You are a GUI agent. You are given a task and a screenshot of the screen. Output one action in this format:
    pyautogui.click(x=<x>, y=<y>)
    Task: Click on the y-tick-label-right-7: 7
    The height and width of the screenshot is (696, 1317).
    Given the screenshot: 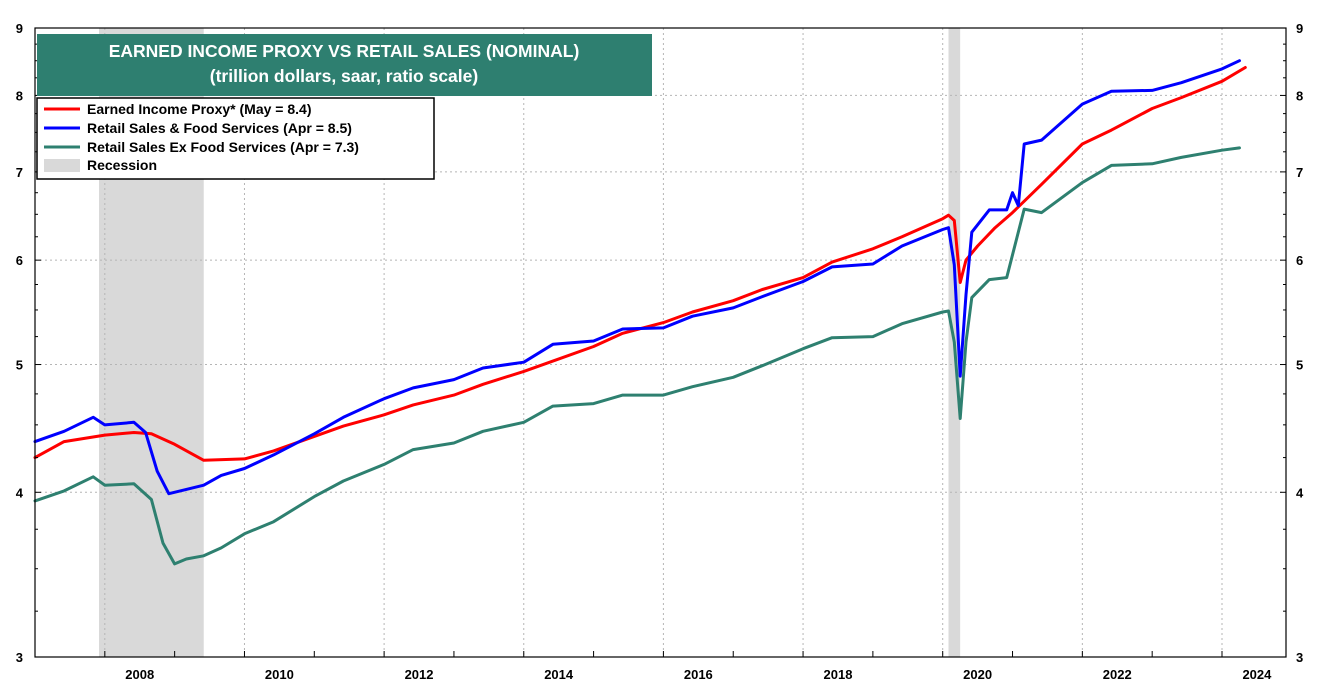 What is the action you would take?
    pyautogui.click(x=1299, y=172)
    